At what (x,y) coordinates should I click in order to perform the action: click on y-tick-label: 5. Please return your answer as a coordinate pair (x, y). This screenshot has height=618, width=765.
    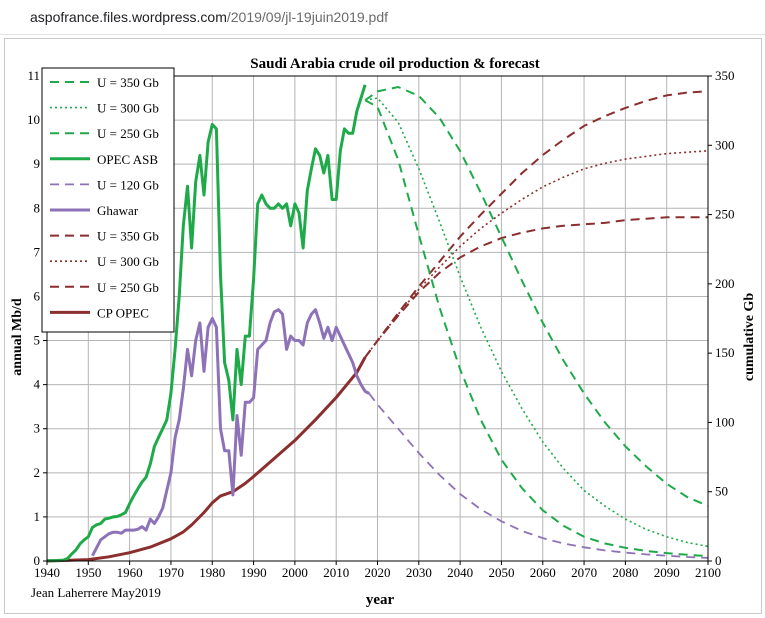
    Looking at the image, I should click on (37, 340).